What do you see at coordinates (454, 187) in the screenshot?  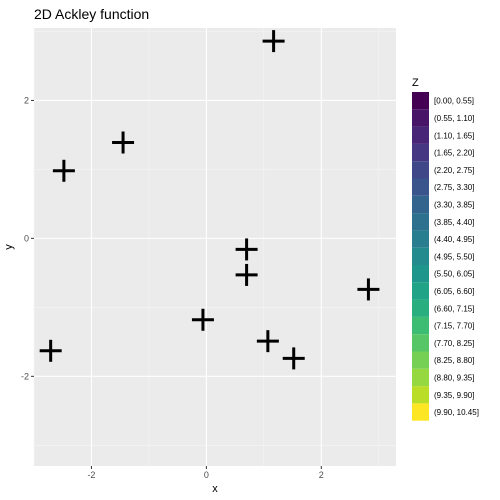 I see `legend-label: (2.75, 3.30]` at bounding box center [454, 187].